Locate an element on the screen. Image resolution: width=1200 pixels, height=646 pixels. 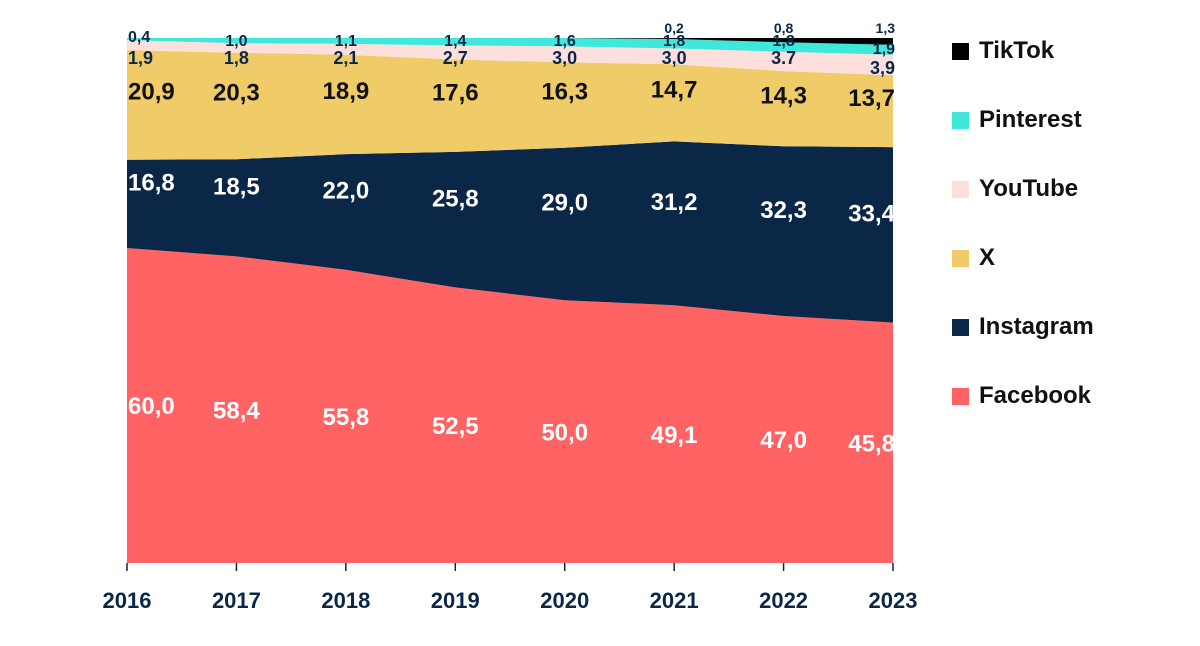
area-pinterest is located at coordinates (510, 46).